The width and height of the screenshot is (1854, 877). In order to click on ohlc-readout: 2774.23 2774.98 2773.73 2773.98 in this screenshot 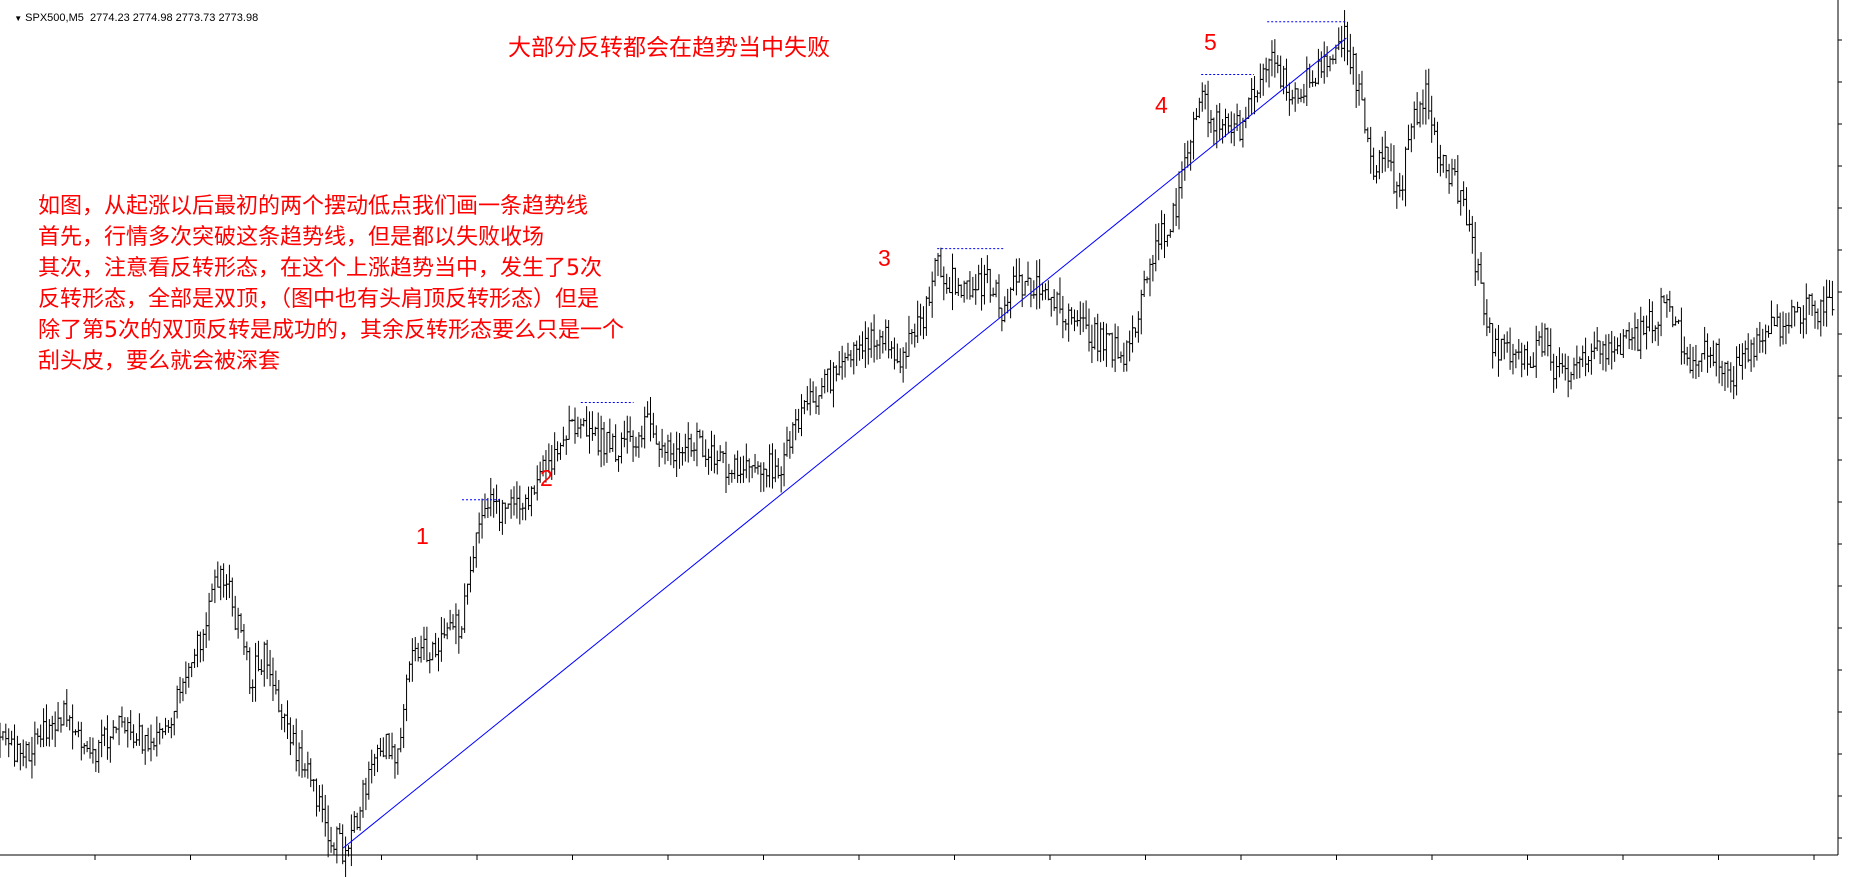, I will do `click(174, 18)`.